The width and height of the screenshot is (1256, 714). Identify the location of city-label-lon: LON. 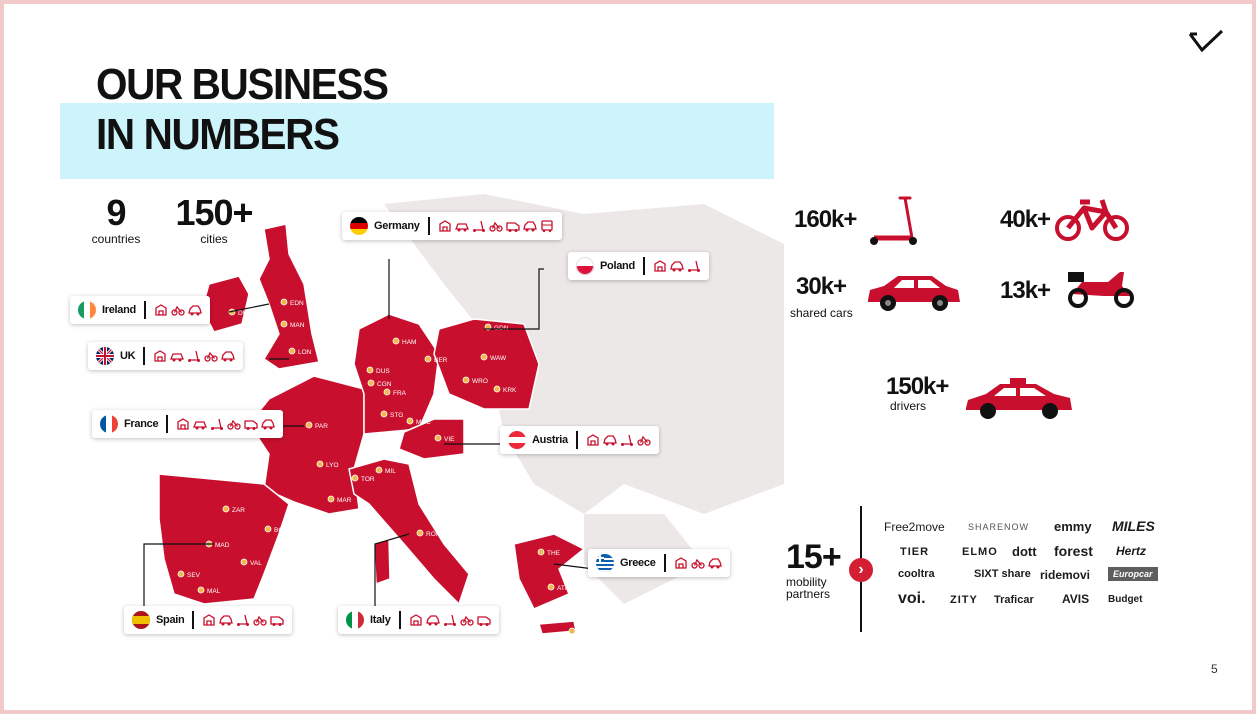
(305, 352).